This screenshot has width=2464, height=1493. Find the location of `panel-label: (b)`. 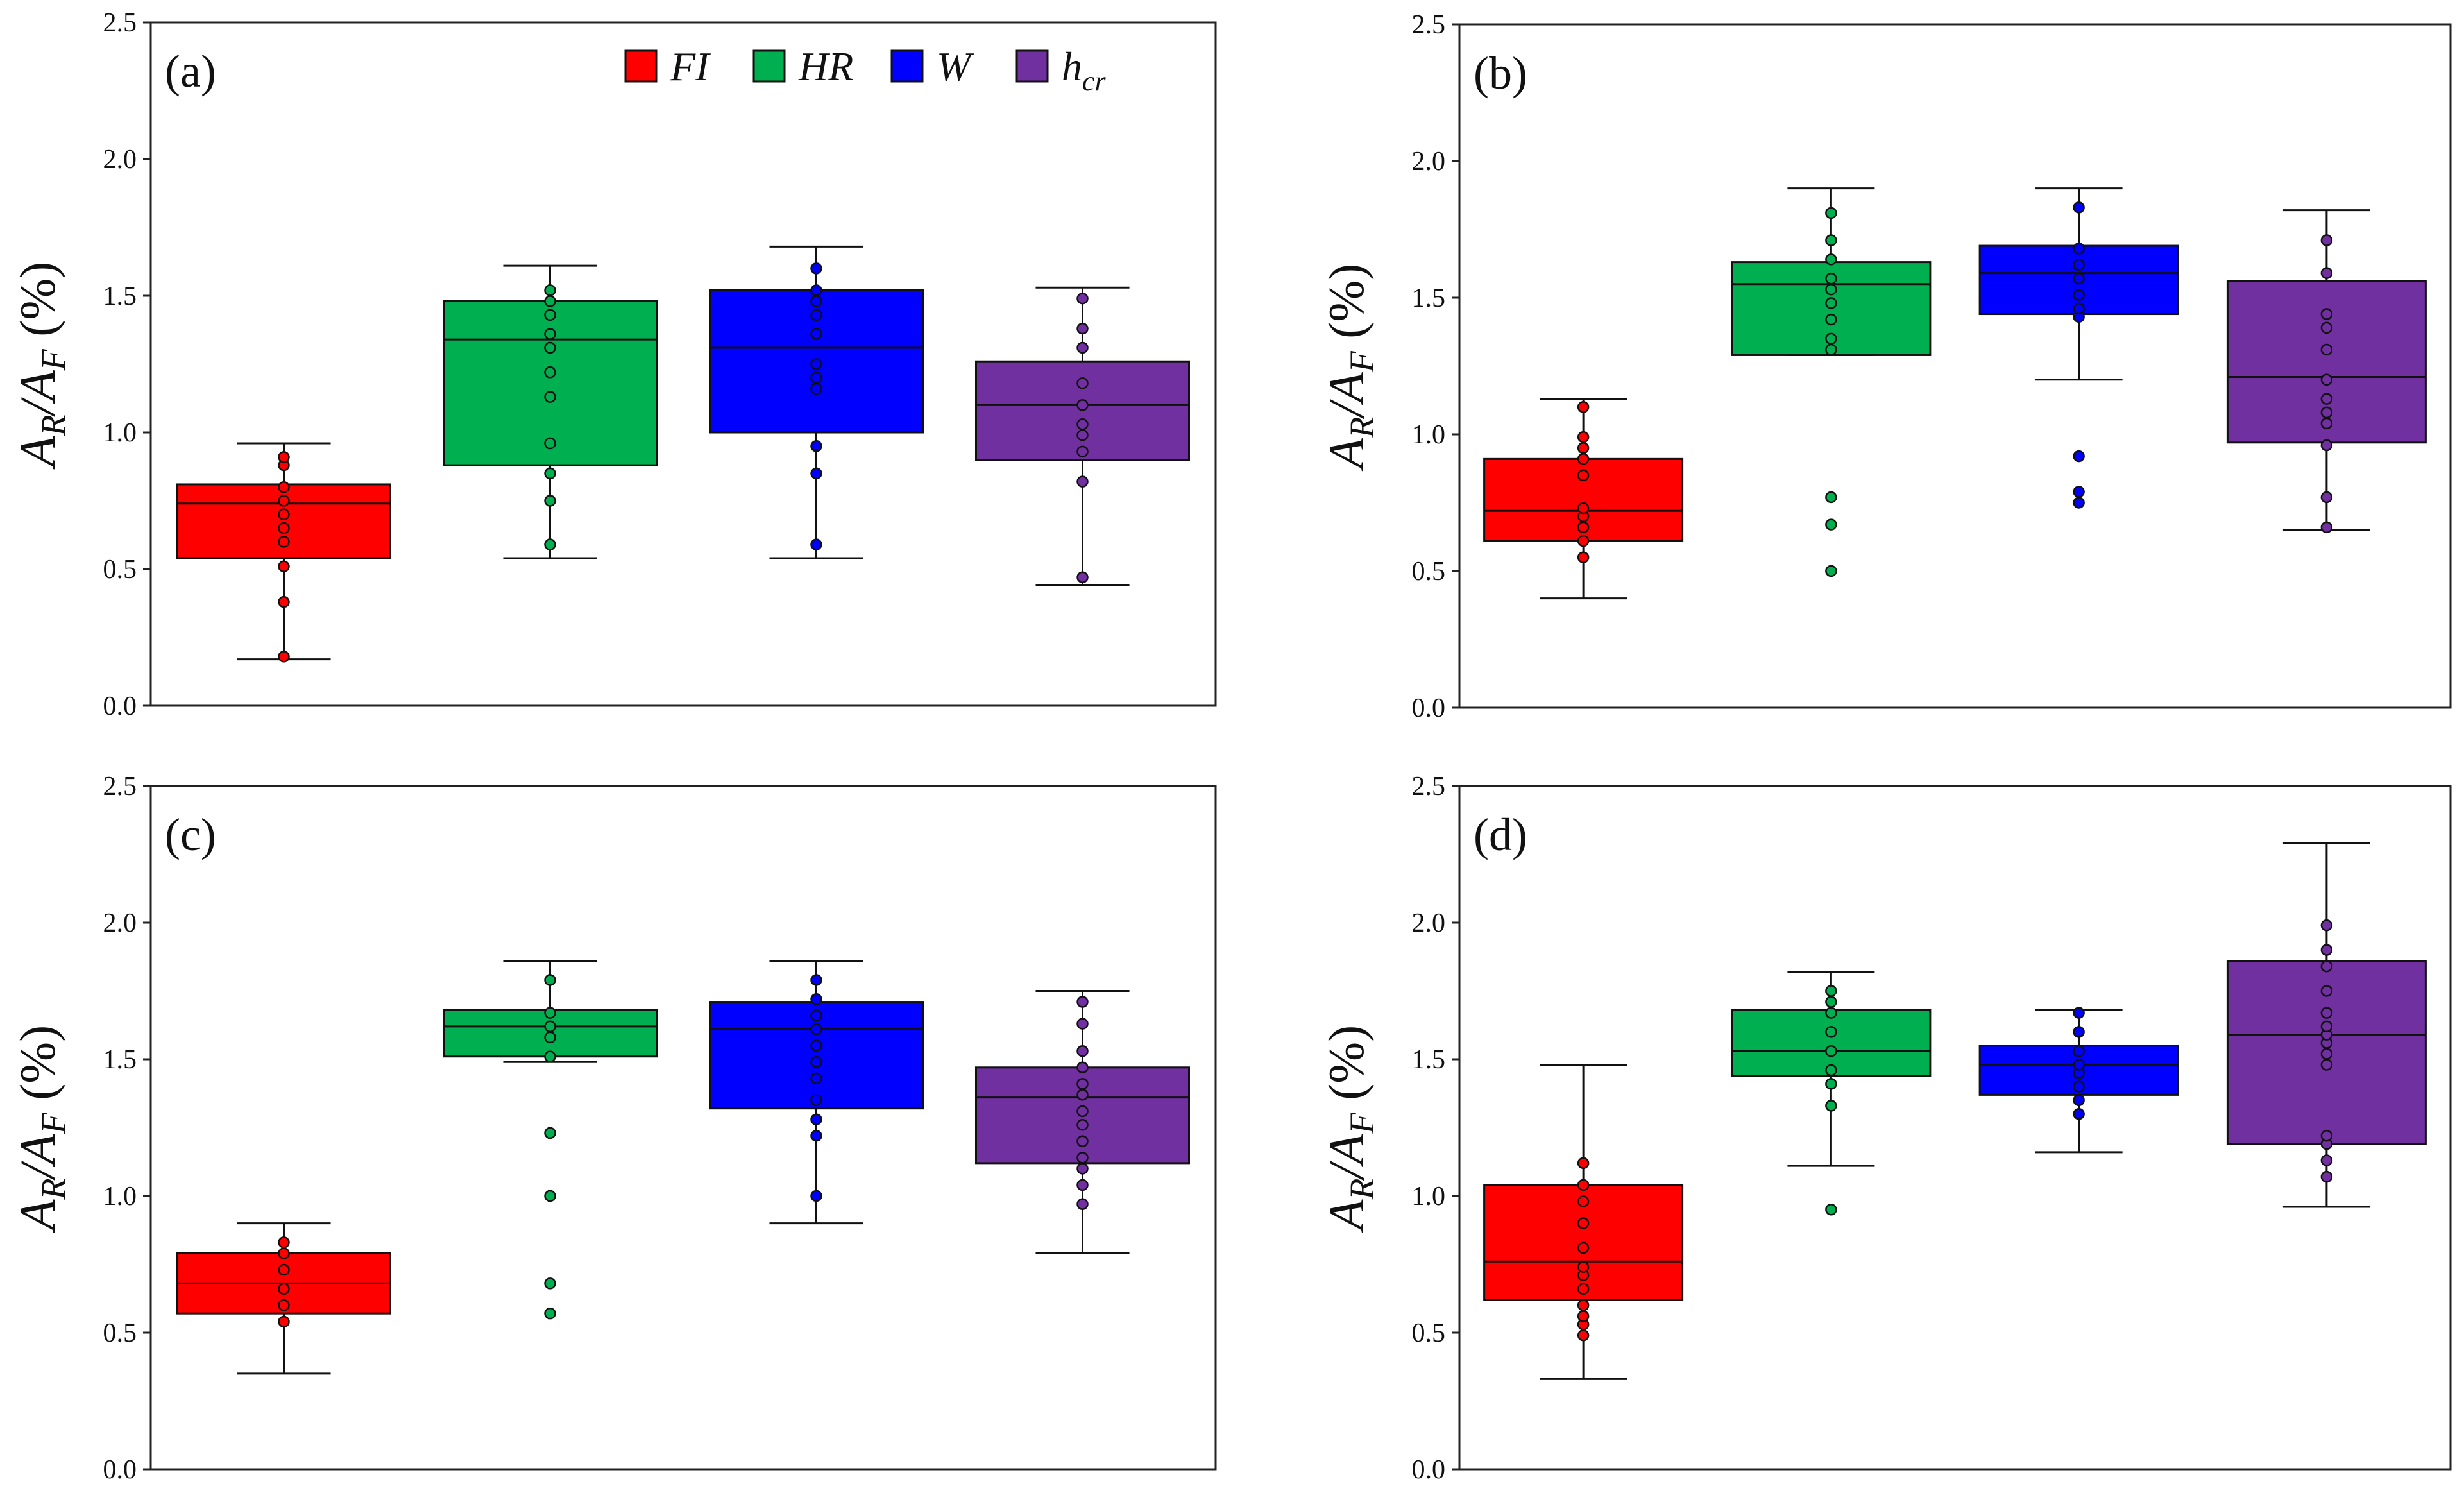

panel-label: (b) is located at coordinates (1501, 73).